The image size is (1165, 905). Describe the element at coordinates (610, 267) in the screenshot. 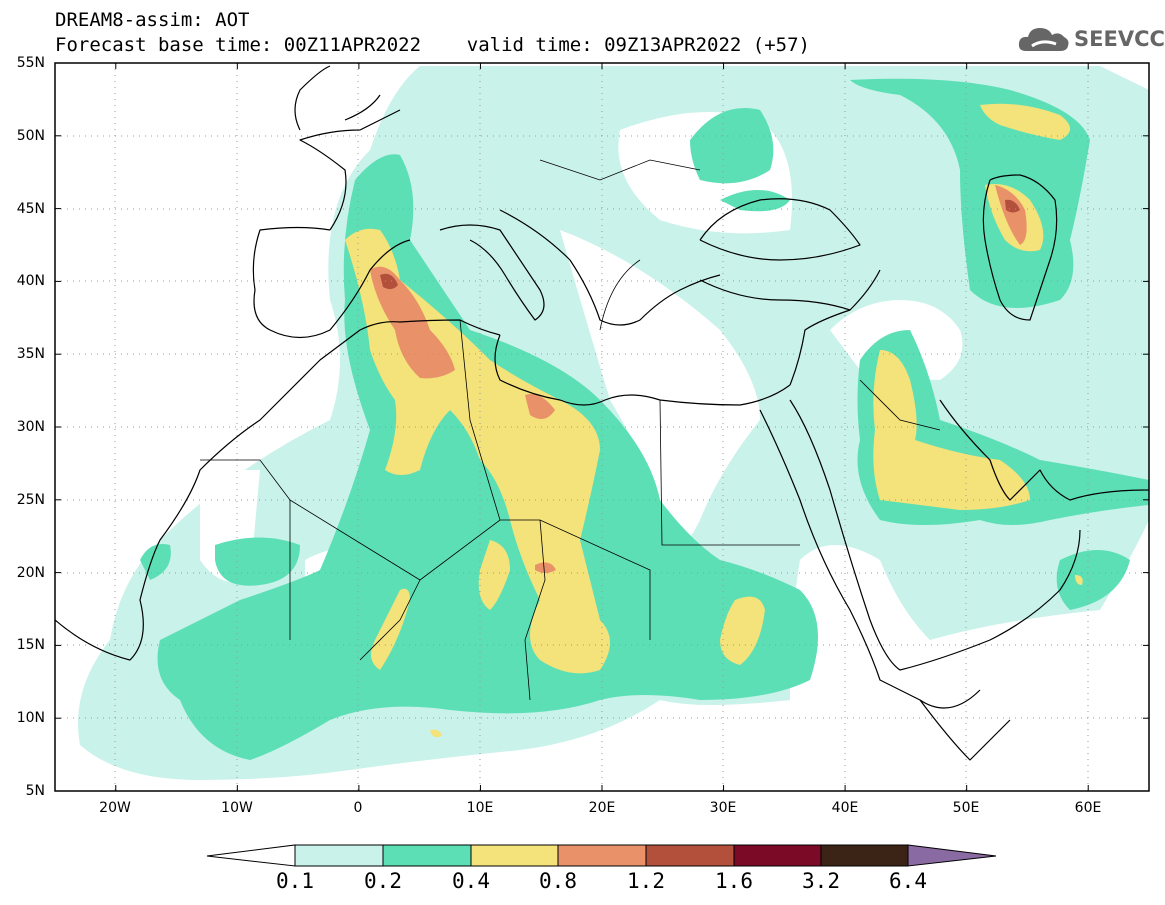

I see `adriatic-coast` at that location.